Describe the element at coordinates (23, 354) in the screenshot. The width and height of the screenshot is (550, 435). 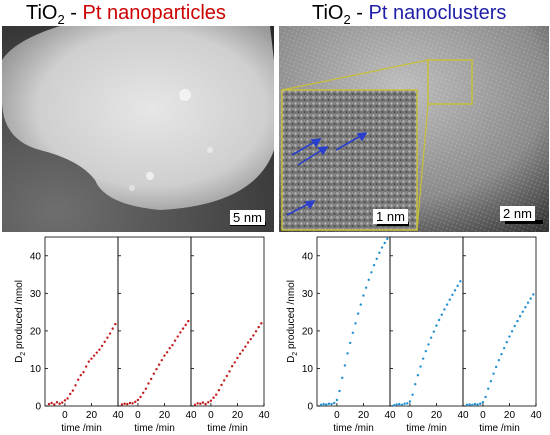
I see `y-label-subscript: 2` at that location.